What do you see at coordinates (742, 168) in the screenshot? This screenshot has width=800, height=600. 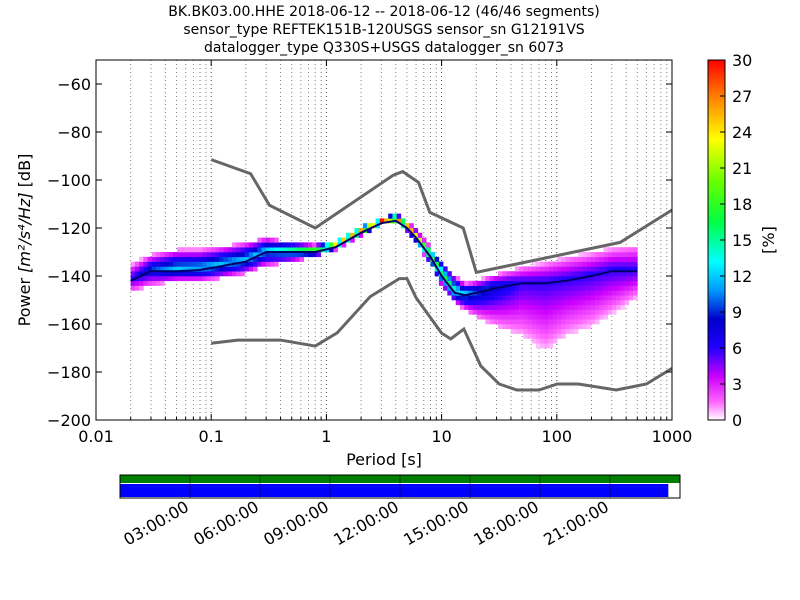 I see `colorbar-tick-label-7: 21` at bounding box center [742, 168].